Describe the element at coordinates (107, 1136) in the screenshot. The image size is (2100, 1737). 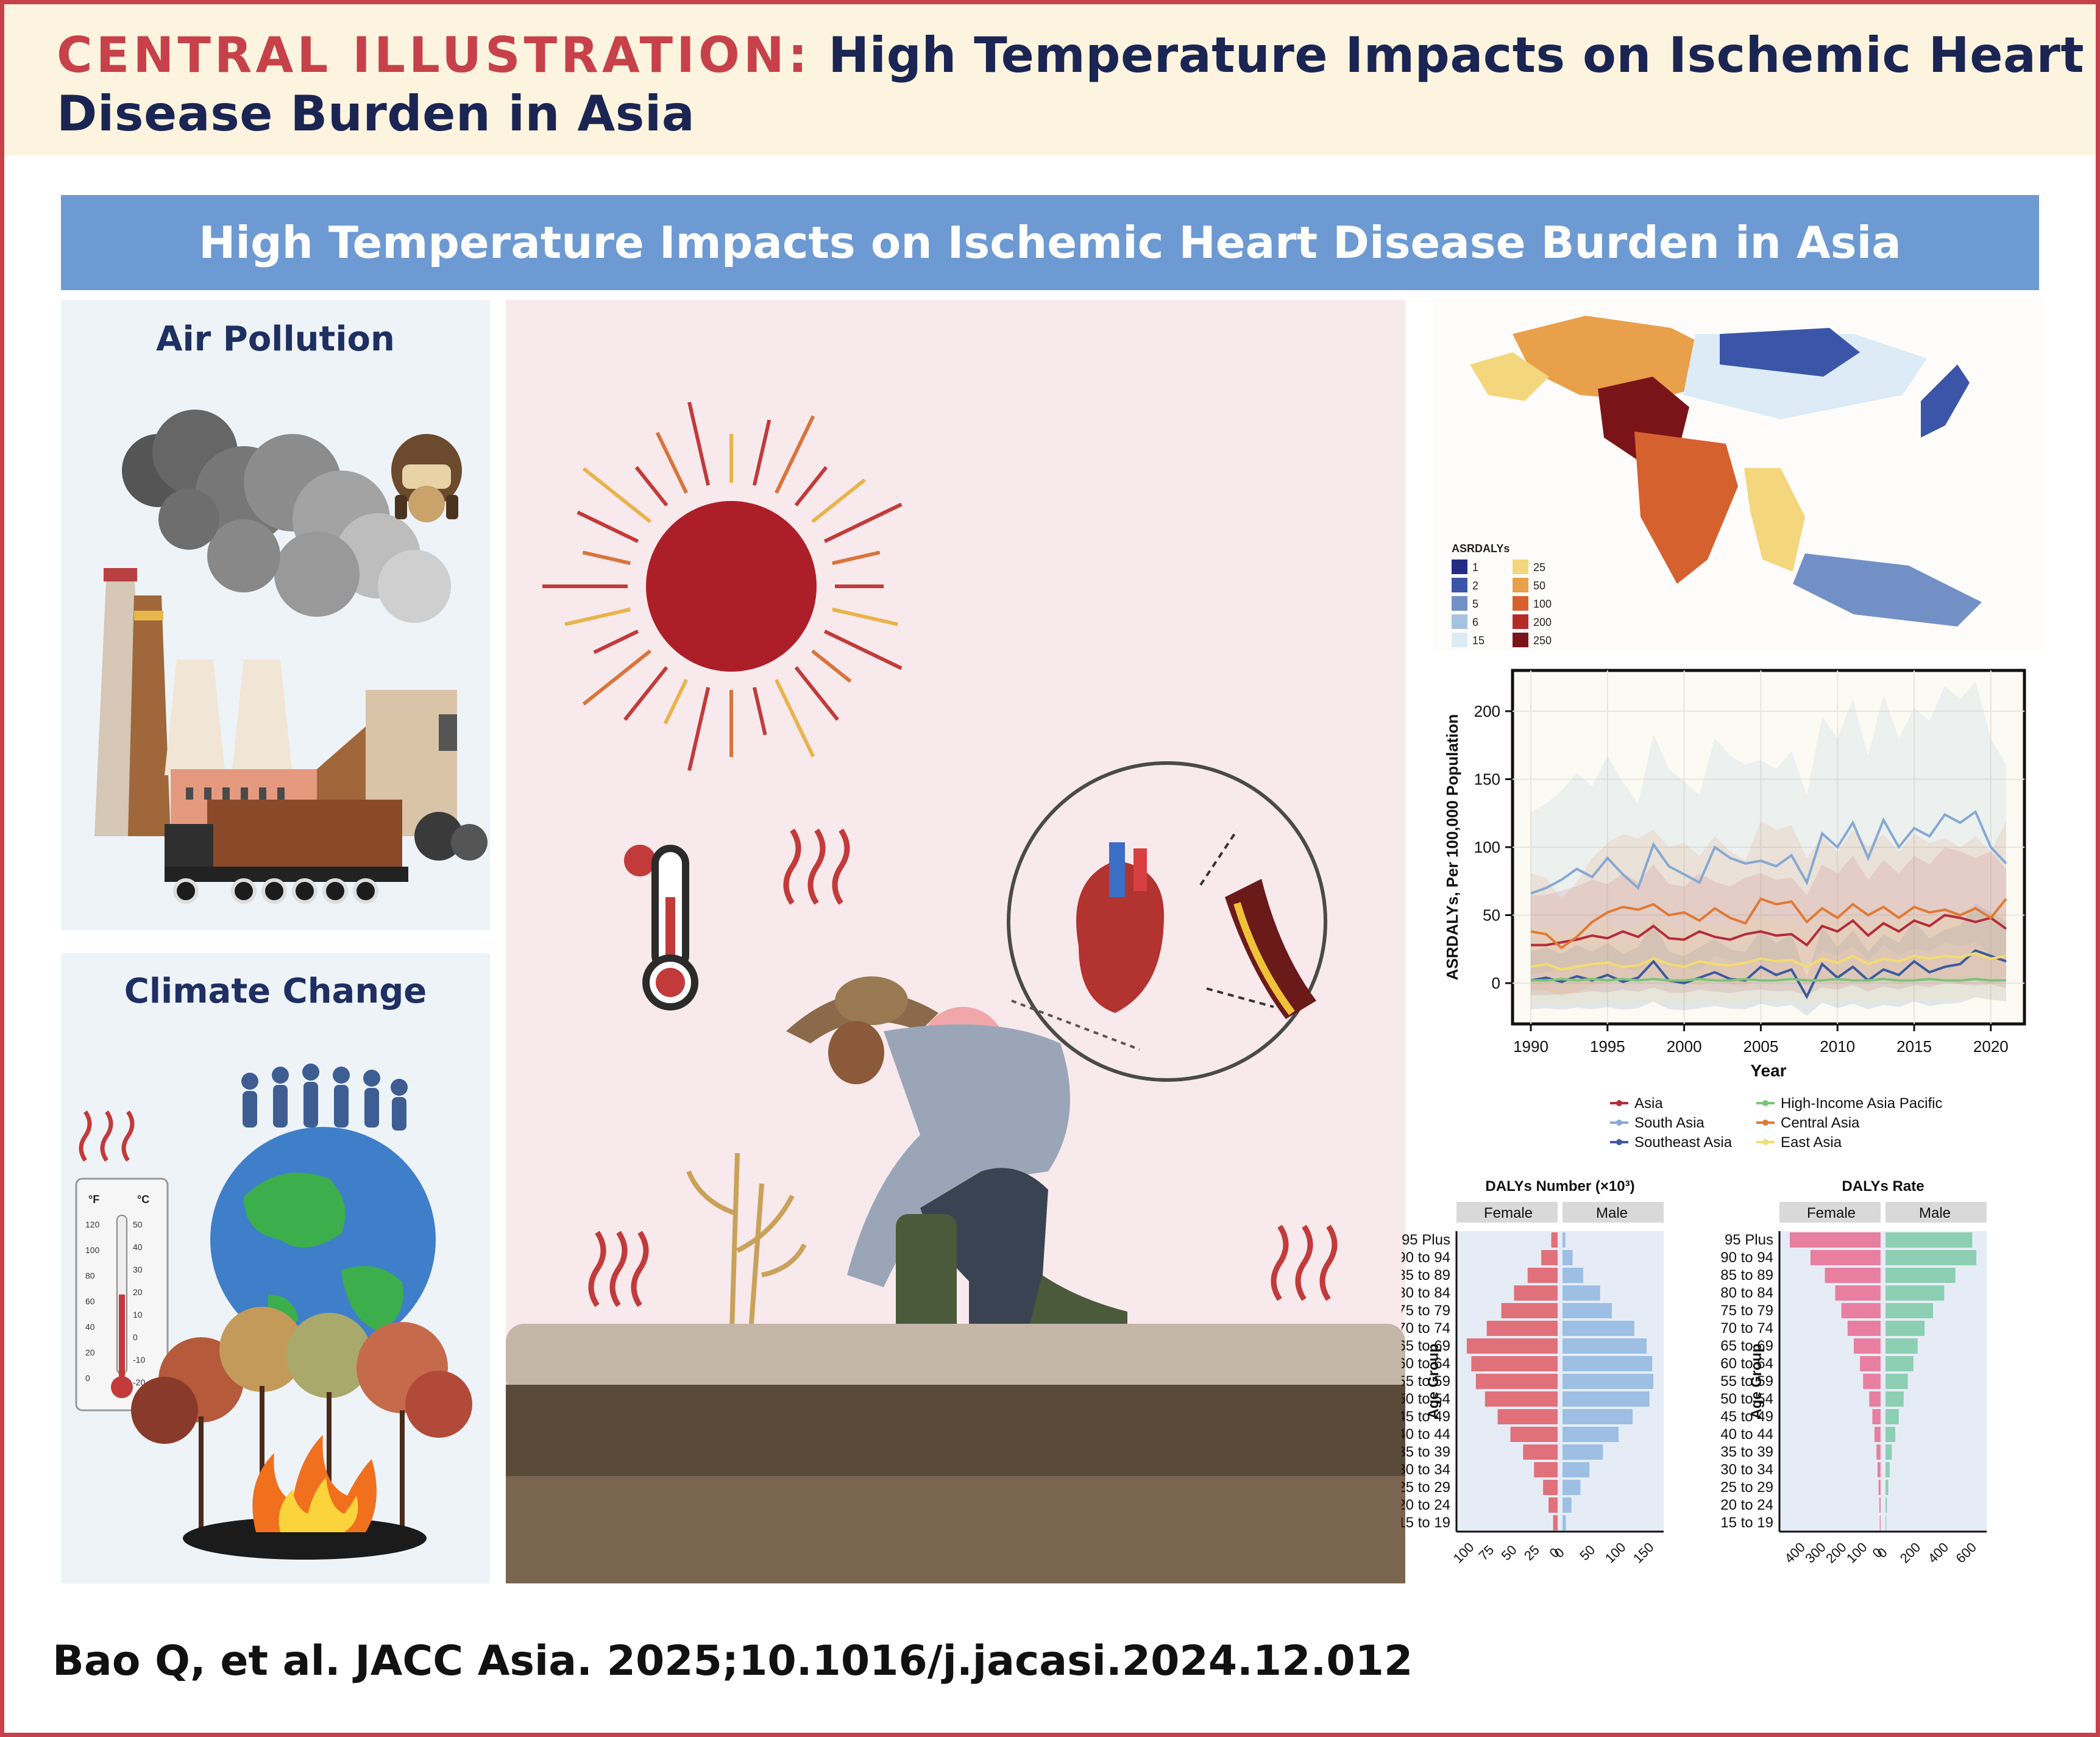
I see `heat-waves-icon` at that location.